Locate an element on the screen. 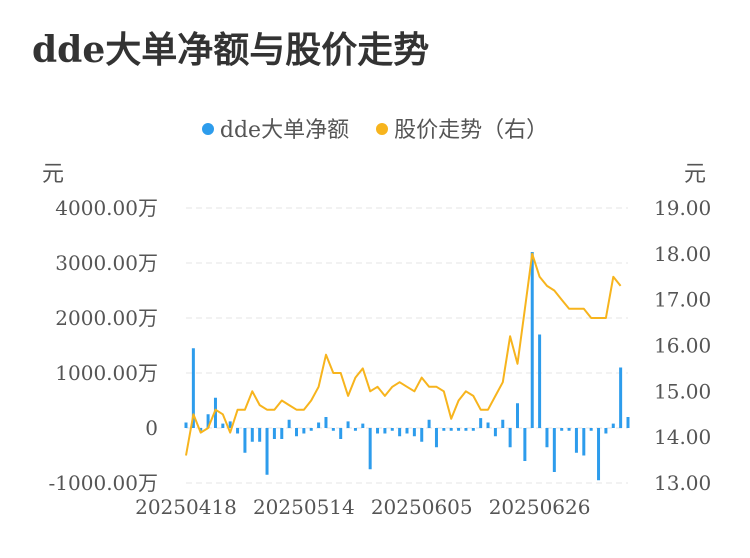 The width and height of the screenshot is (750, 558). right-axis-tick-label: 13.00 is located at coordinates (682, 483).